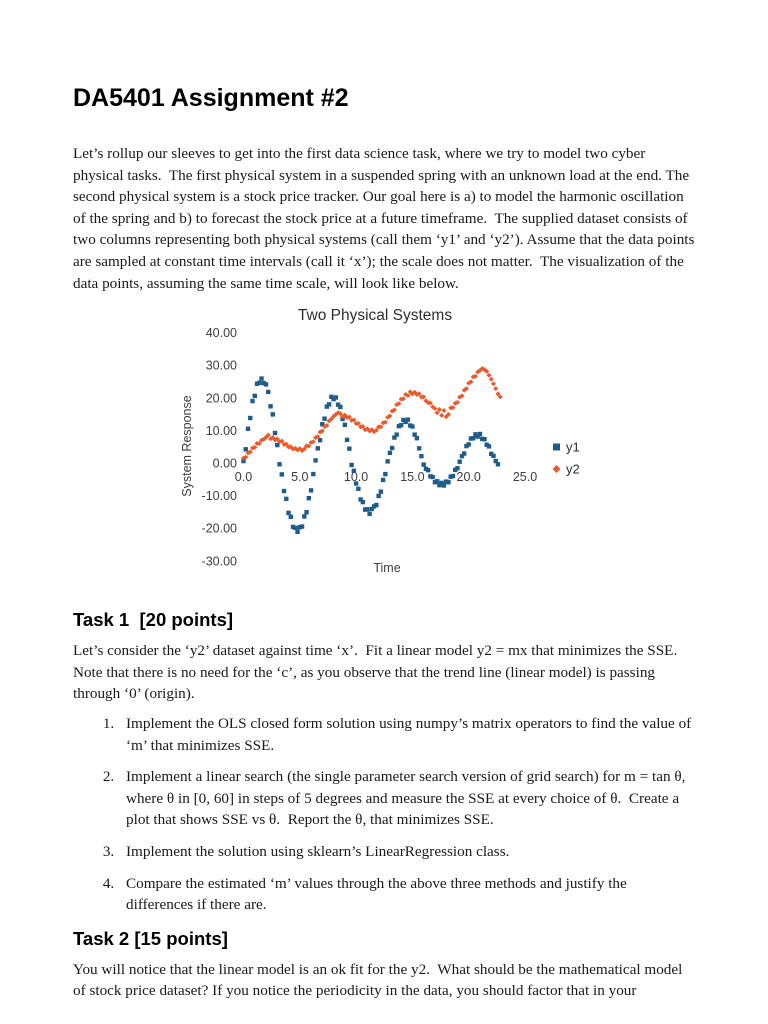 Image resolution: width=768 pixels, height=1024 pixels. What do you see at coordinates (150, 938) in the screenshot?
I see `task2-heading: Task 2 [15 points]` at bounding box center [150, 938].